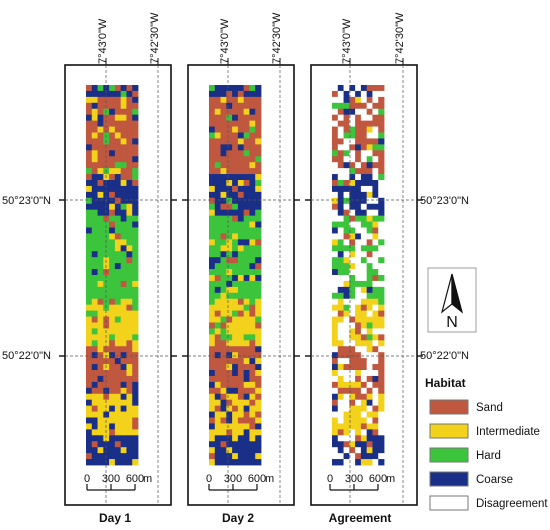  What do you see at coordinates (508, 432) in the screenshot?
I see `legend-label: Intermediate` at bounding box center [508, 432].